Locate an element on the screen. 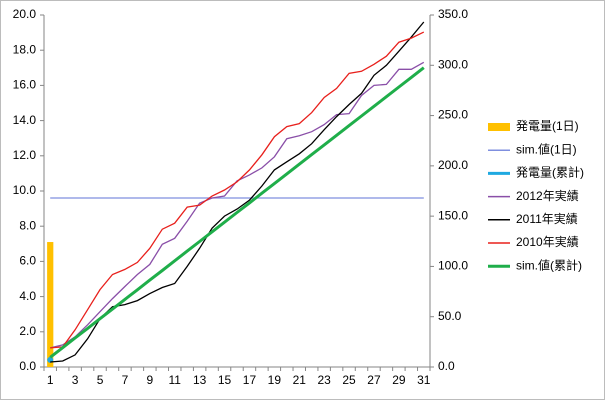 The width and height of the screenshot is (605, 400). y-tick-label: 2.0 is located at coordinates (27, 331).